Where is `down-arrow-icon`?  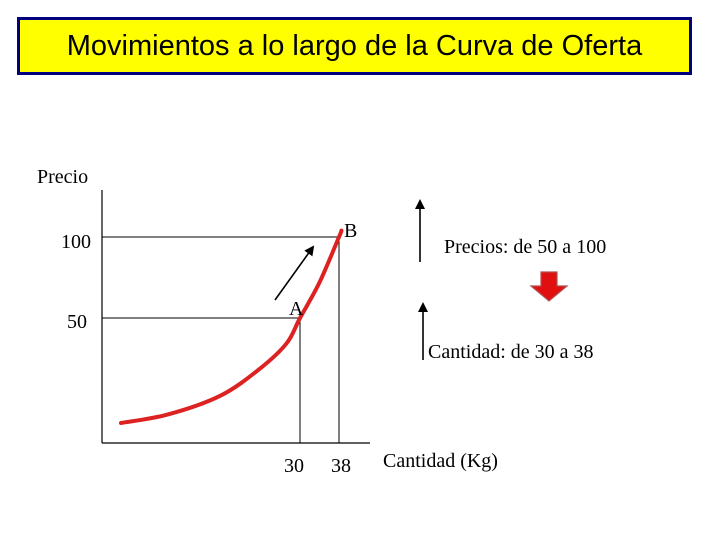 down-arrow-icon is located at coordinates (549, 286).